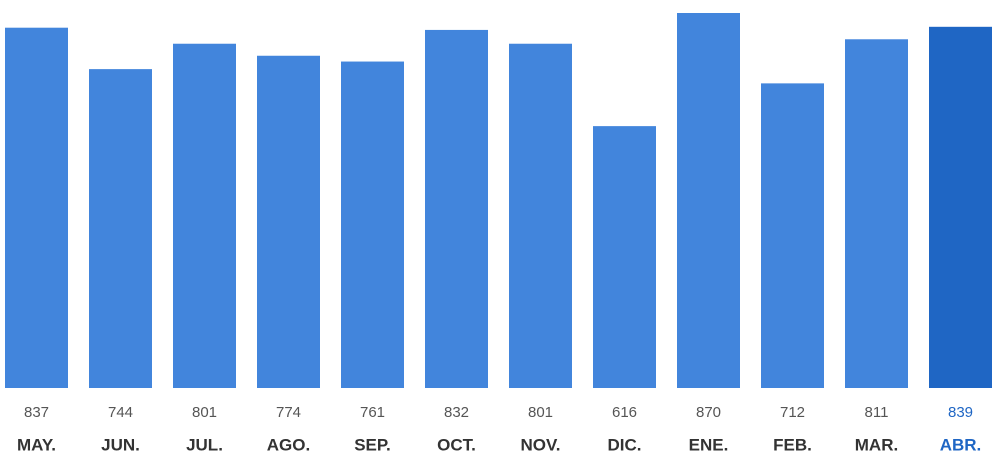 The height and width of the screenshot is (466, 998). What do you see at coordinates (456, 412) in the screenshot?
I see `value-label: 832` at bounding box center [456, 412].